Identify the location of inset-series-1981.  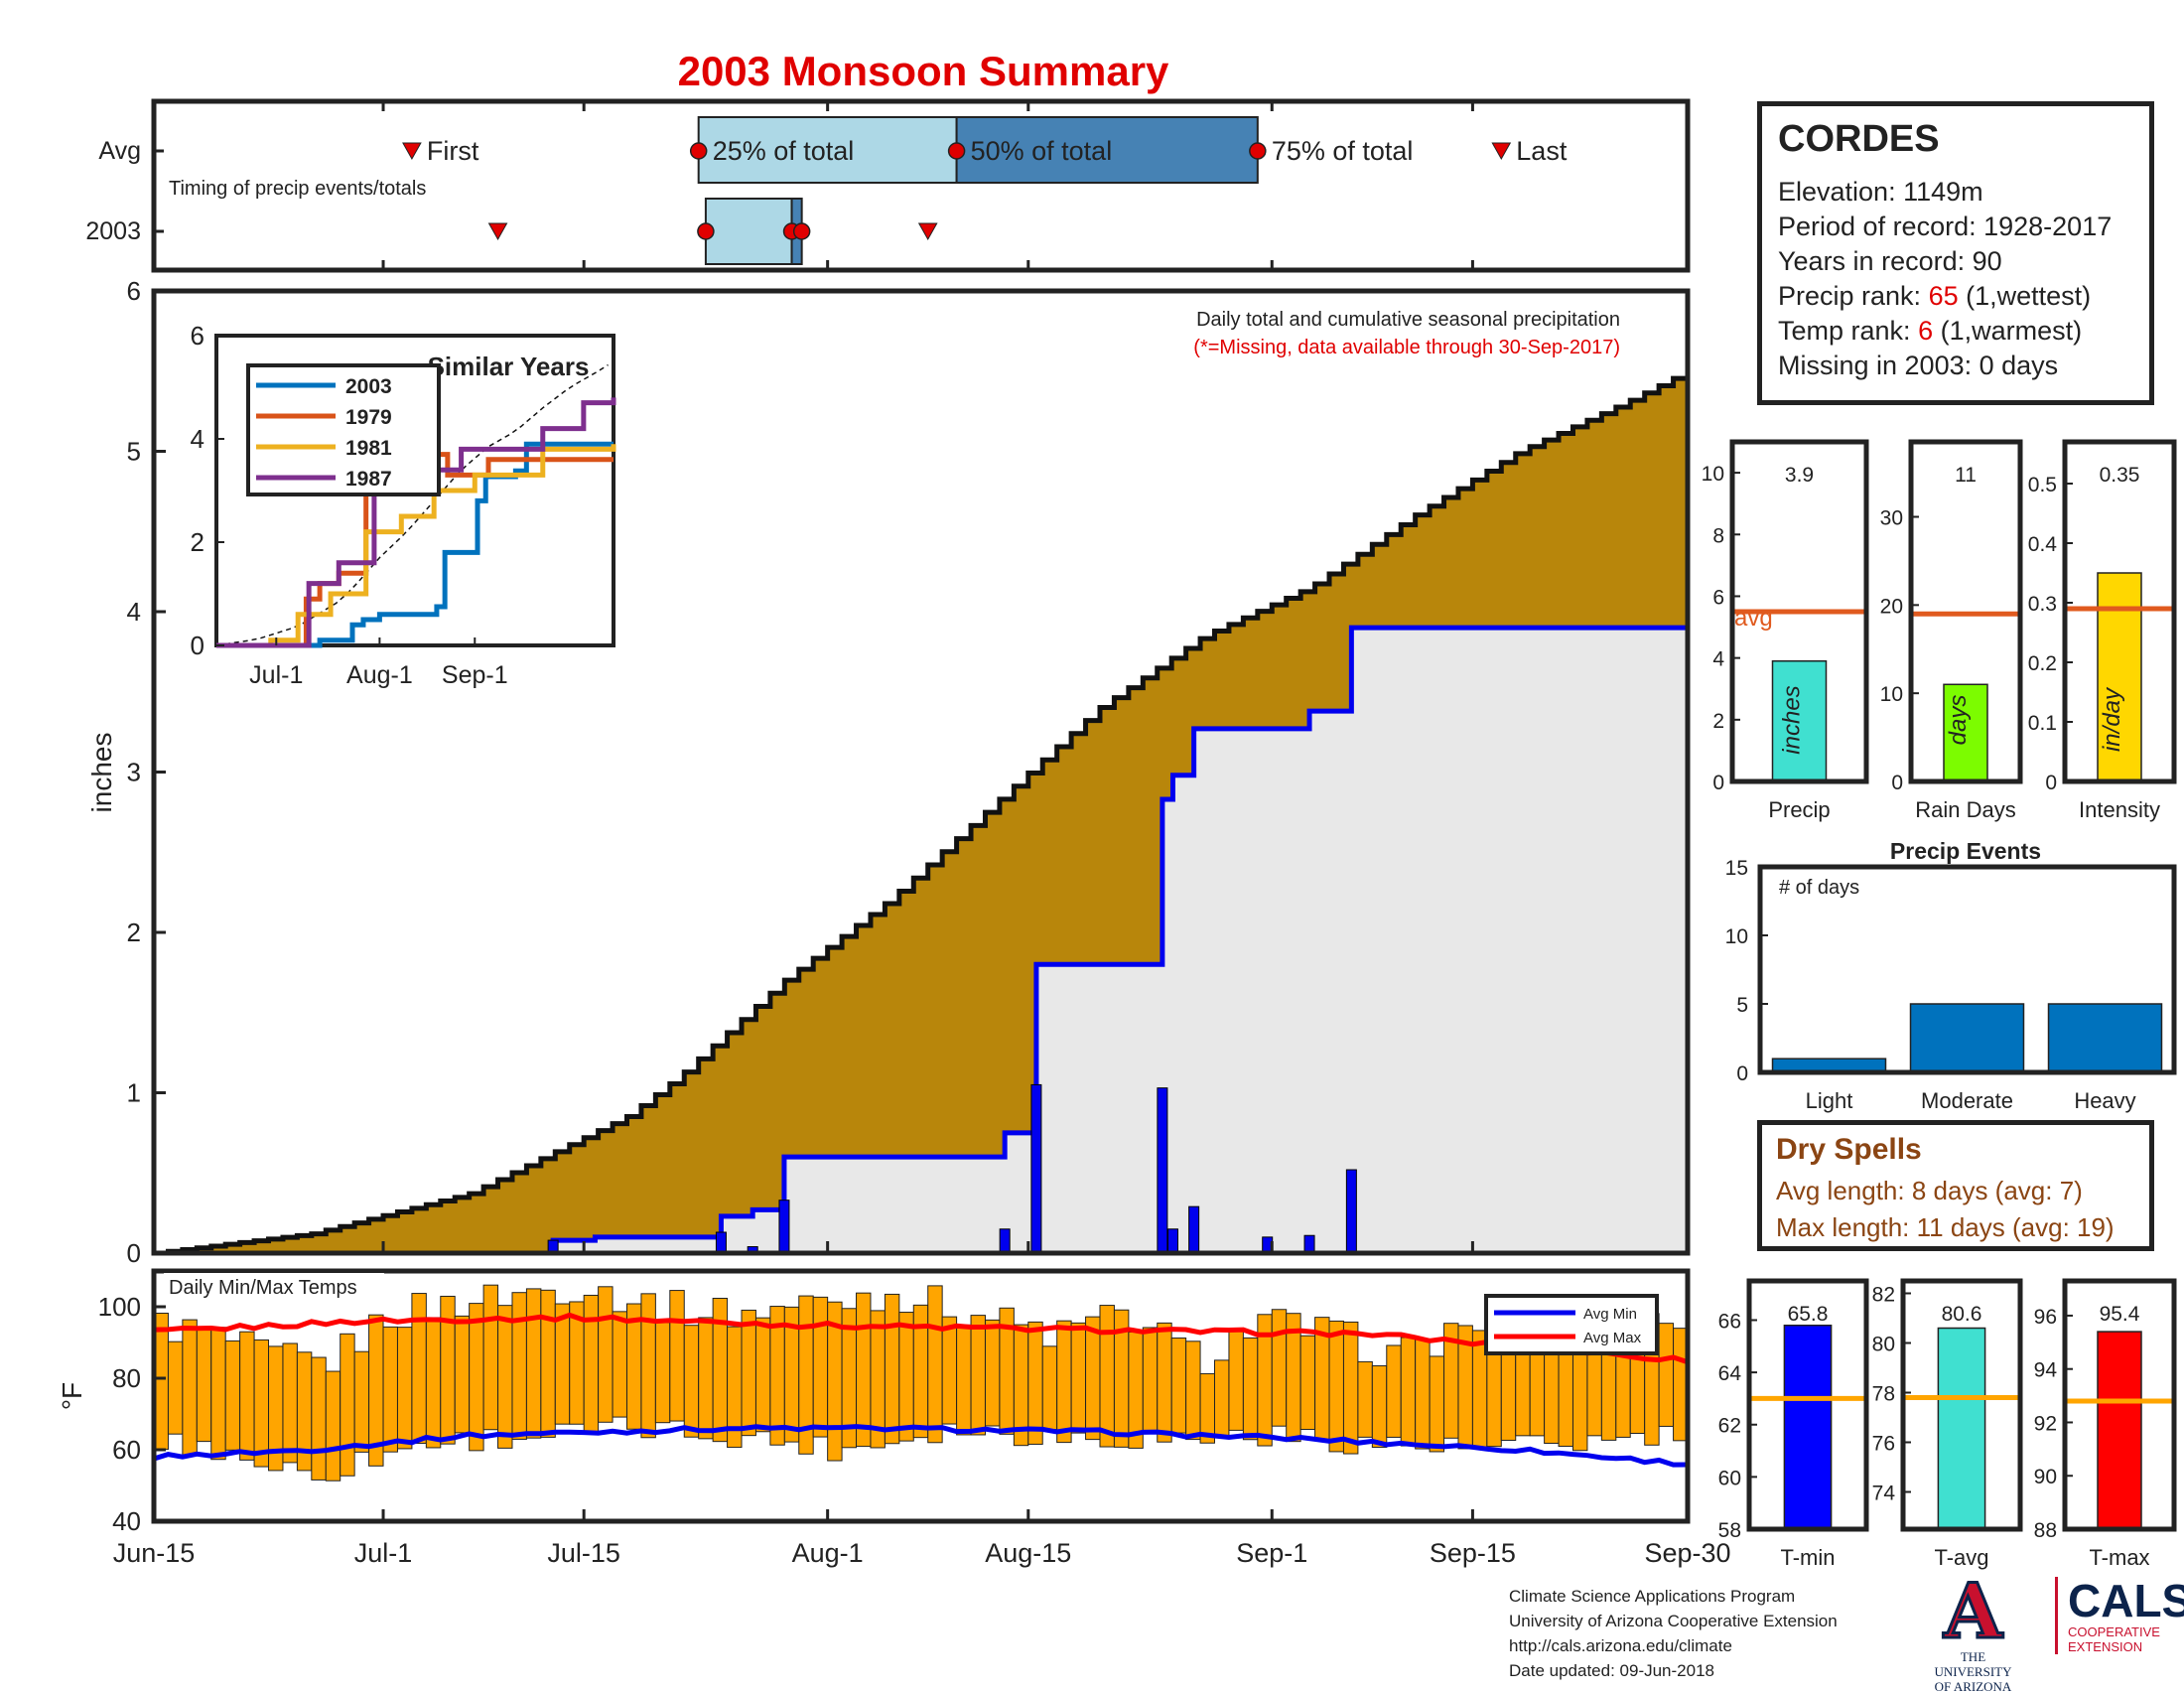
(416, 546).